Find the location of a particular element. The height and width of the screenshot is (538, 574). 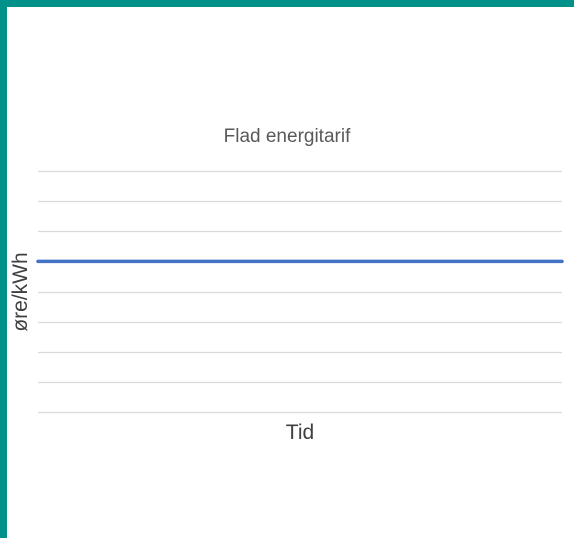

y-axis-label: øre/kWh is located at coordinates (20, 292).